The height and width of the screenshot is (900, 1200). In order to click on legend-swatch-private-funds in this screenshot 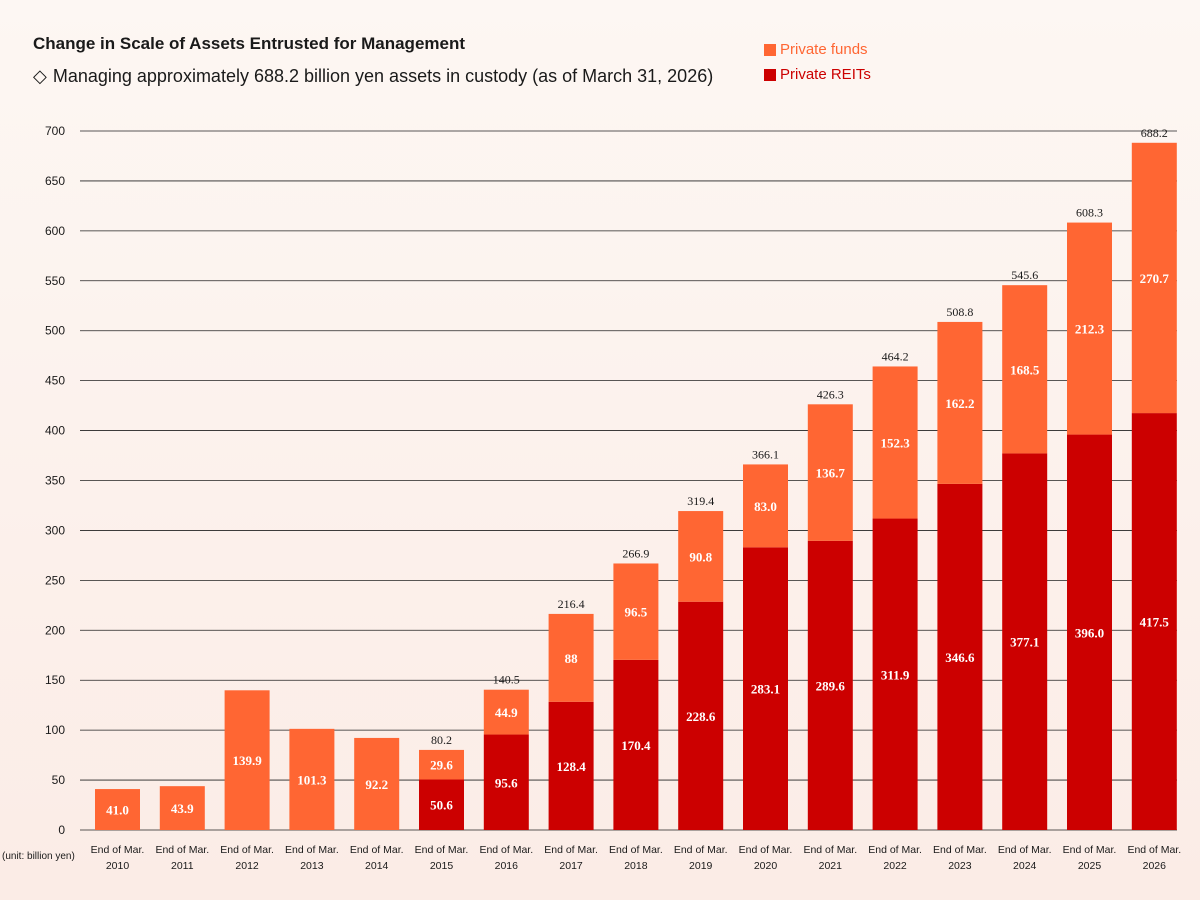, I will do `click(770, 49)`.